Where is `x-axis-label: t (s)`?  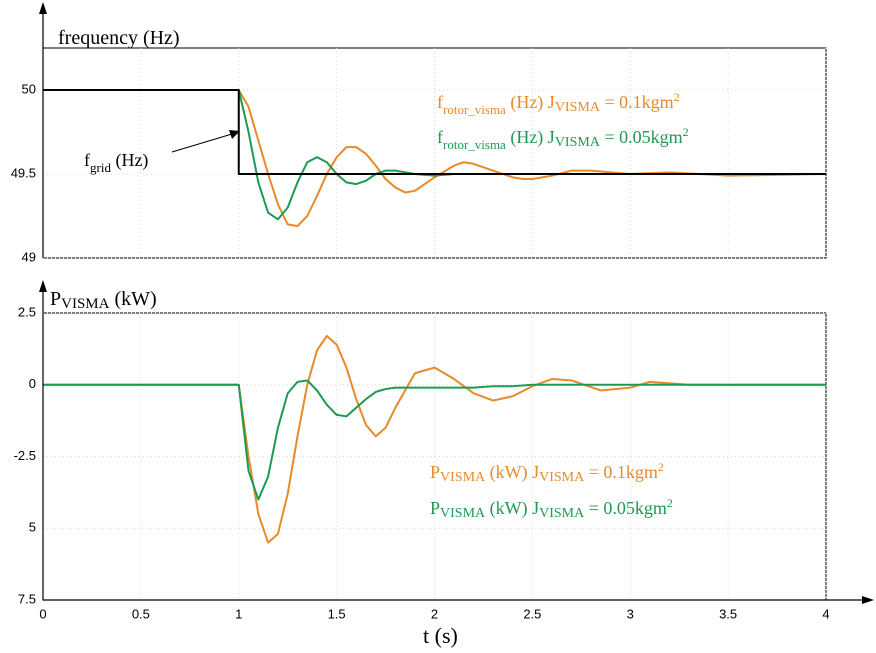 x-axis-label: t (s) is located at coordinates (440, 635).